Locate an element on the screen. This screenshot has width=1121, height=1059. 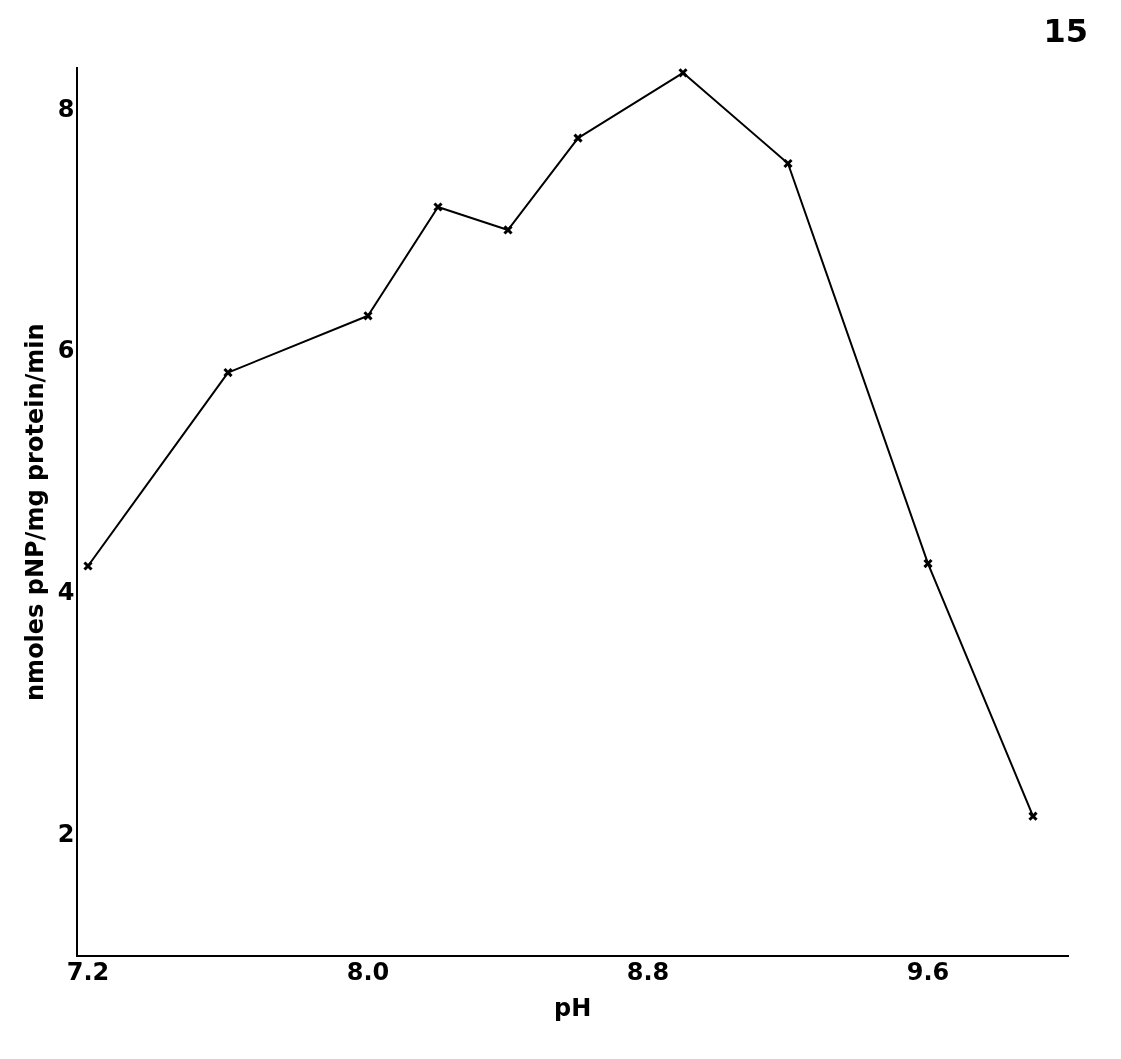
x-tick-label: 8.8 is located at coordinates (648, 972).